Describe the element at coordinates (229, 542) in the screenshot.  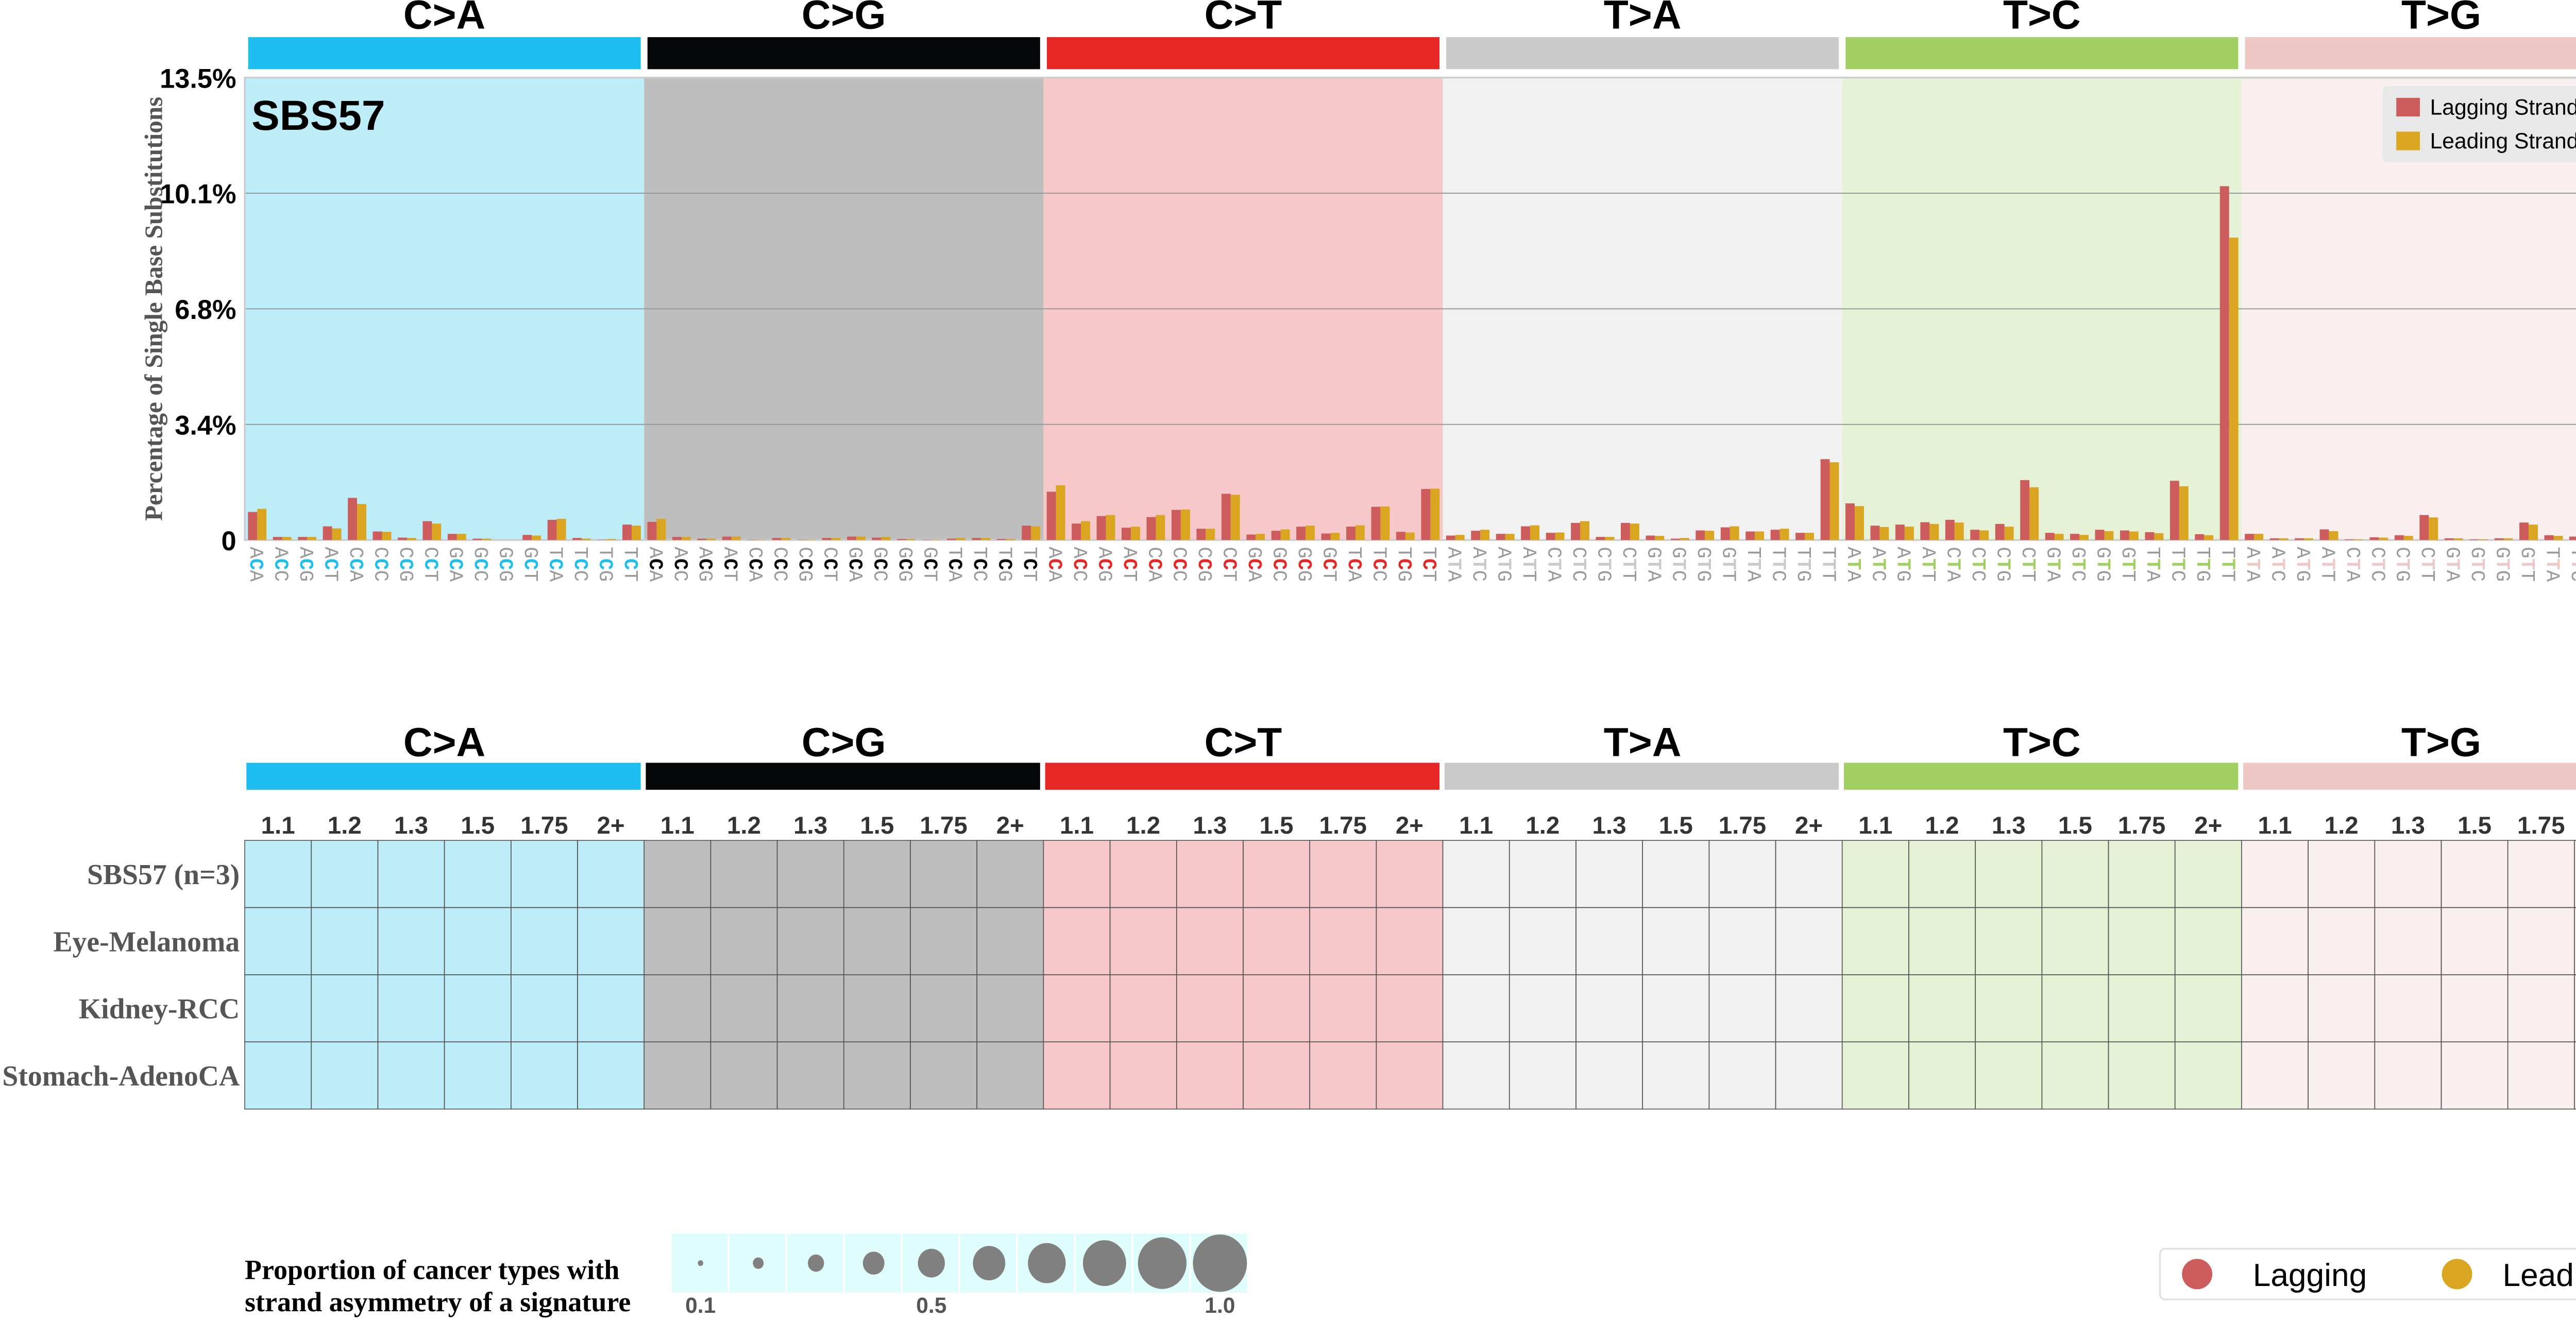
I see `y-tick-label: 0` at that location.